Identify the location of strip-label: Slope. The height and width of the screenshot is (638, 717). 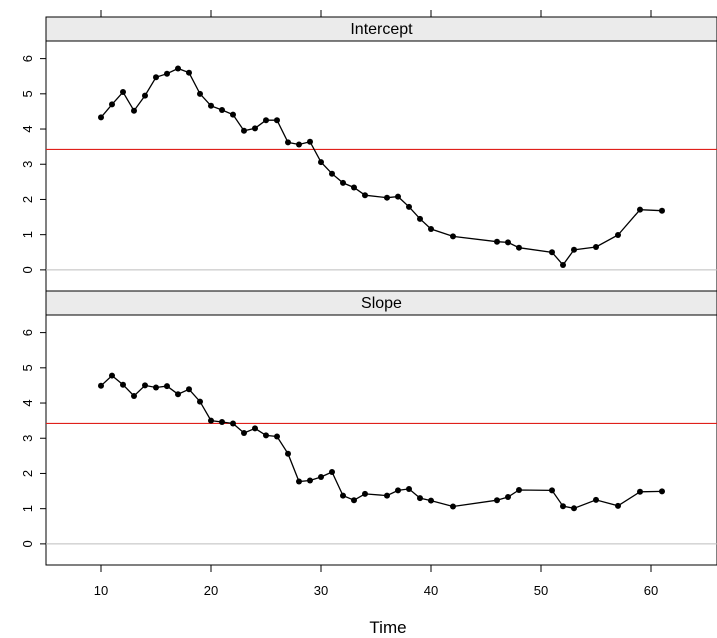
(381, 303).